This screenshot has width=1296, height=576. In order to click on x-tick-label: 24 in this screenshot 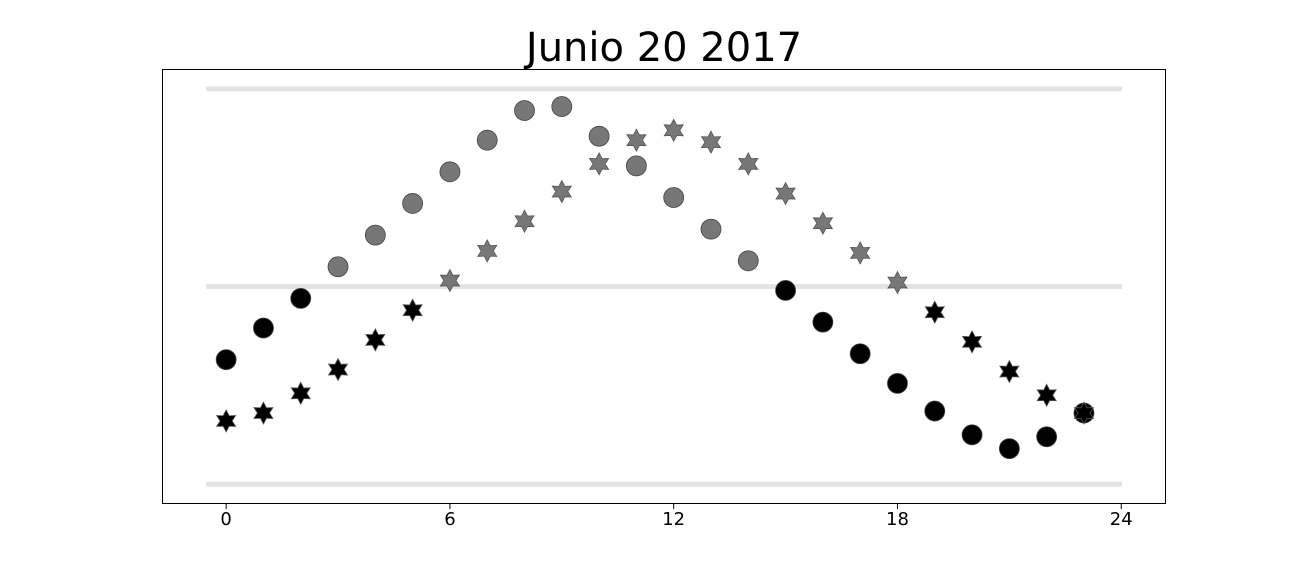, I will do `click(1121, 519)`.